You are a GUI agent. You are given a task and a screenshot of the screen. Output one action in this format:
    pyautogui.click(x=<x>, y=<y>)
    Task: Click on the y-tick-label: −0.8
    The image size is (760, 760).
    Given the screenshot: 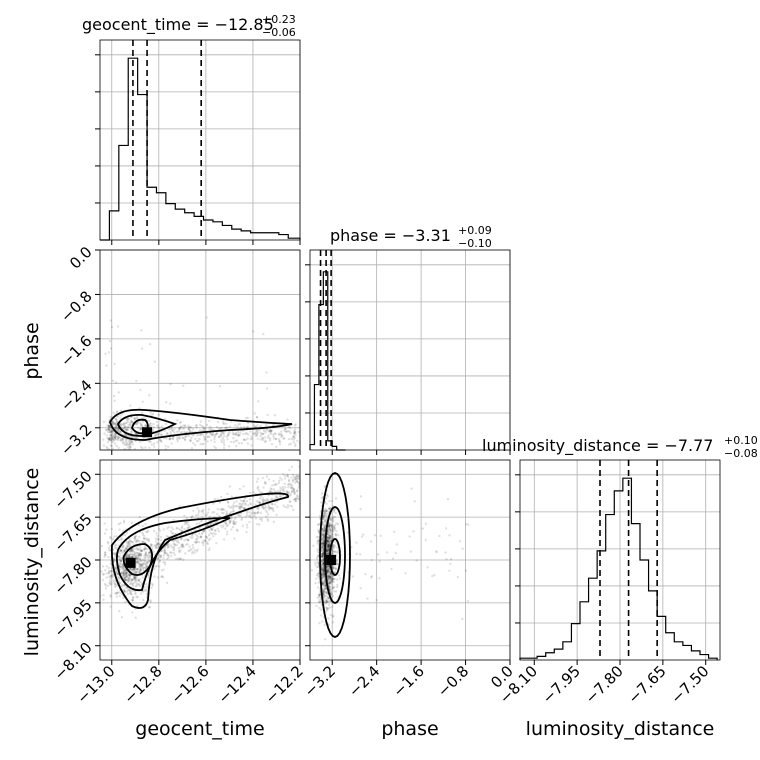 What is the action you would take?
    pyautogui.click(x=76, y=306)
    